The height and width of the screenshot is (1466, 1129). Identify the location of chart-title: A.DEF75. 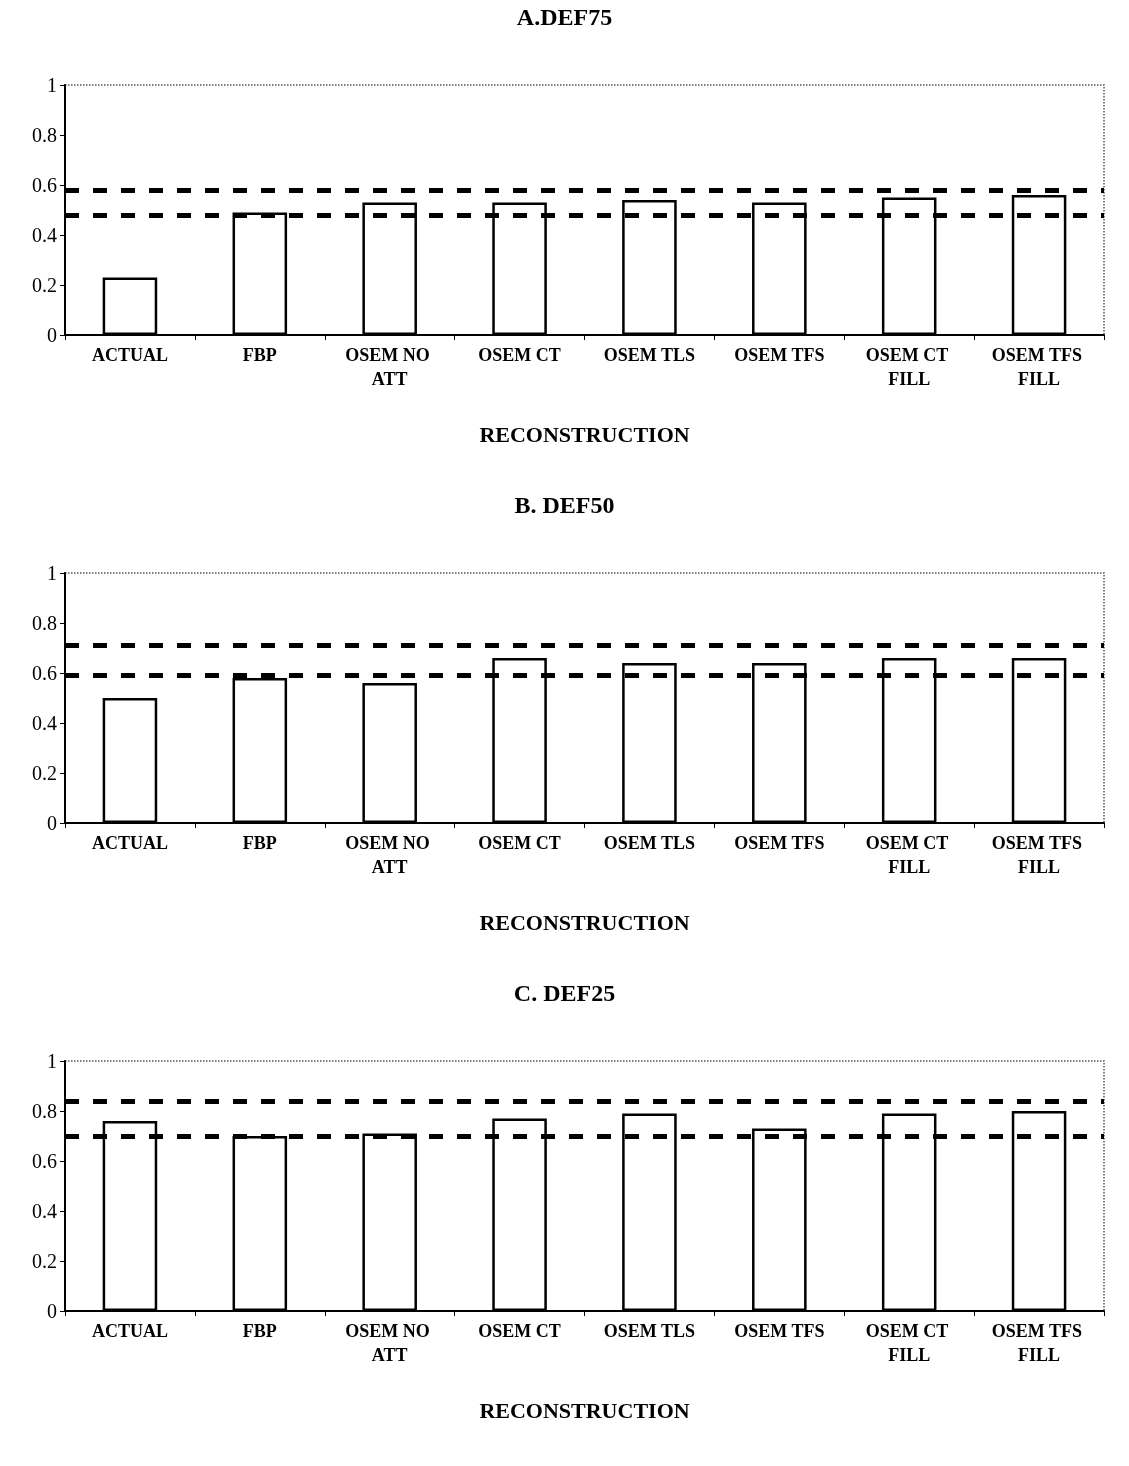
(564, 17).